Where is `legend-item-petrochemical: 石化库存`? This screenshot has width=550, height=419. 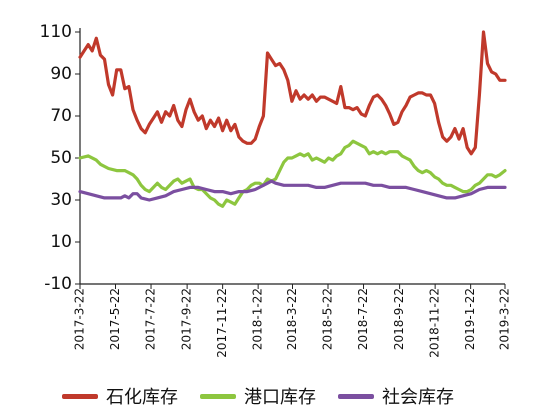
legend-item-petrochemical: 石化库存 is located at coordinates (120, 396).